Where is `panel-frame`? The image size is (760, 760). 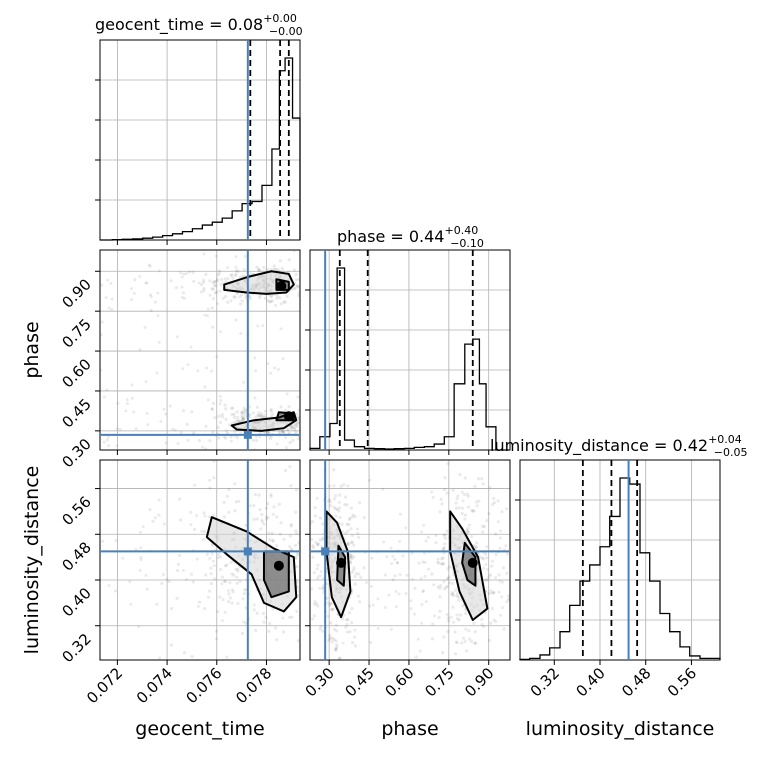
panel-frame is located at coordinates (200, 140).